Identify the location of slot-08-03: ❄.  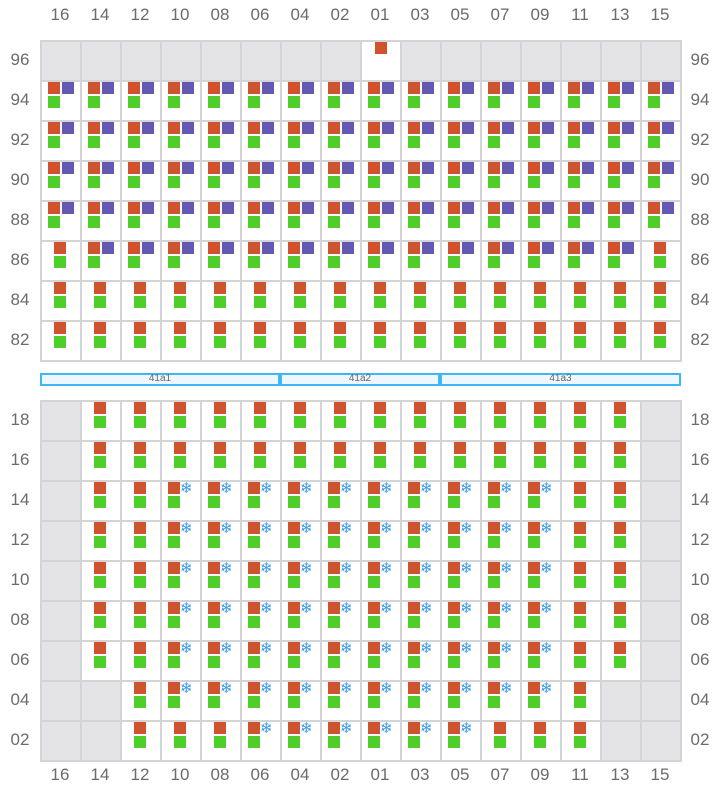
(422, 621).